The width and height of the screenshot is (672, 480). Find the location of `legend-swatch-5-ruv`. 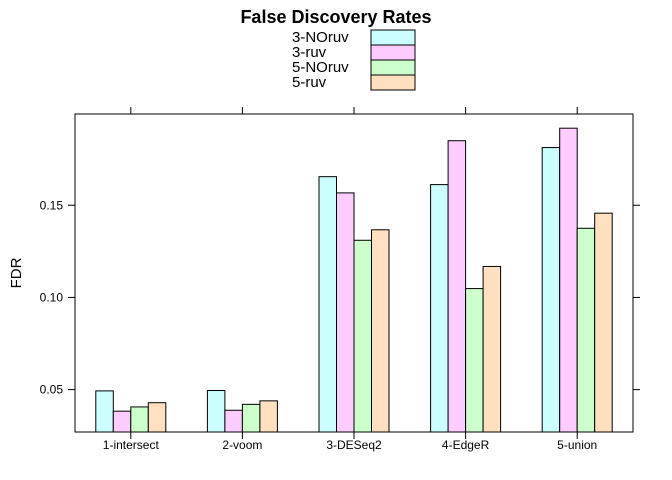

legend-swatch-5-ruv is located at coordinates (393, 82).